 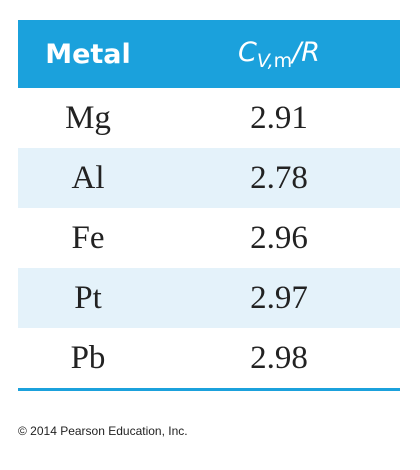 I want to click on metal-cell: Mg, so click(x=88, y=117).